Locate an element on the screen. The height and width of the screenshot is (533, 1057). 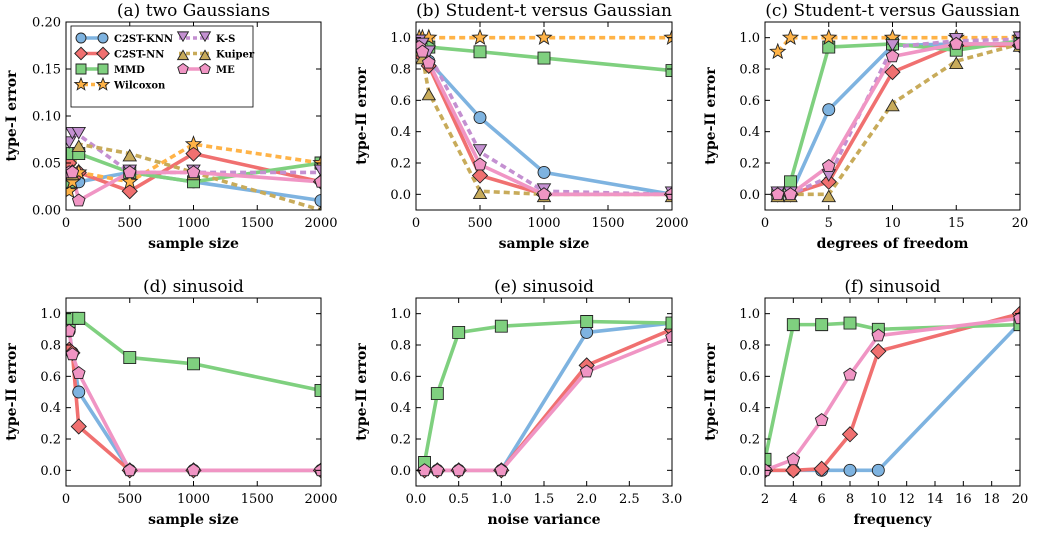
legend-marker-k-s is located at coordinates (183, 37).